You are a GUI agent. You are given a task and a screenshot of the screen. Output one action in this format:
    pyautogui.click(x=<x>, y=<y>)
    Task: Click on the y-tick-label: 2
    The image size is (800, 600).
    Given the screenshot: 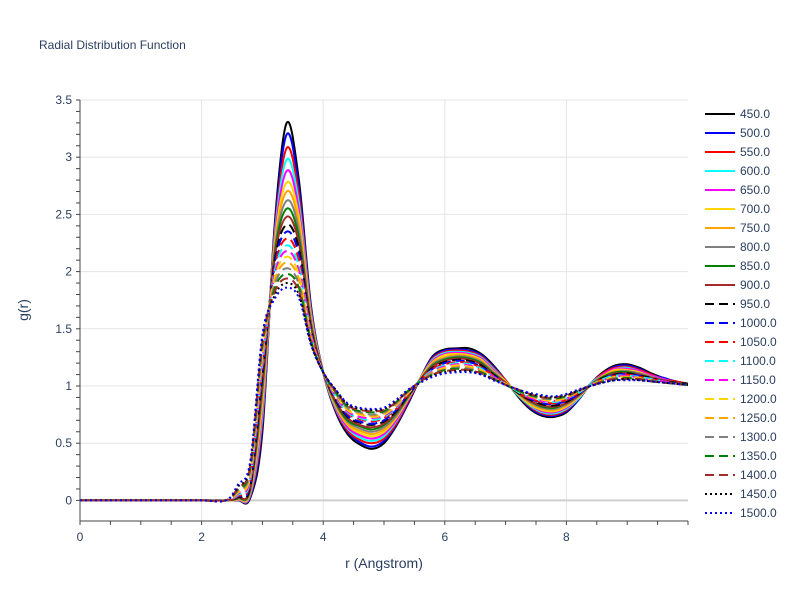 What is the action you would take?
    pyautogui.click(x=68, y=272)
    